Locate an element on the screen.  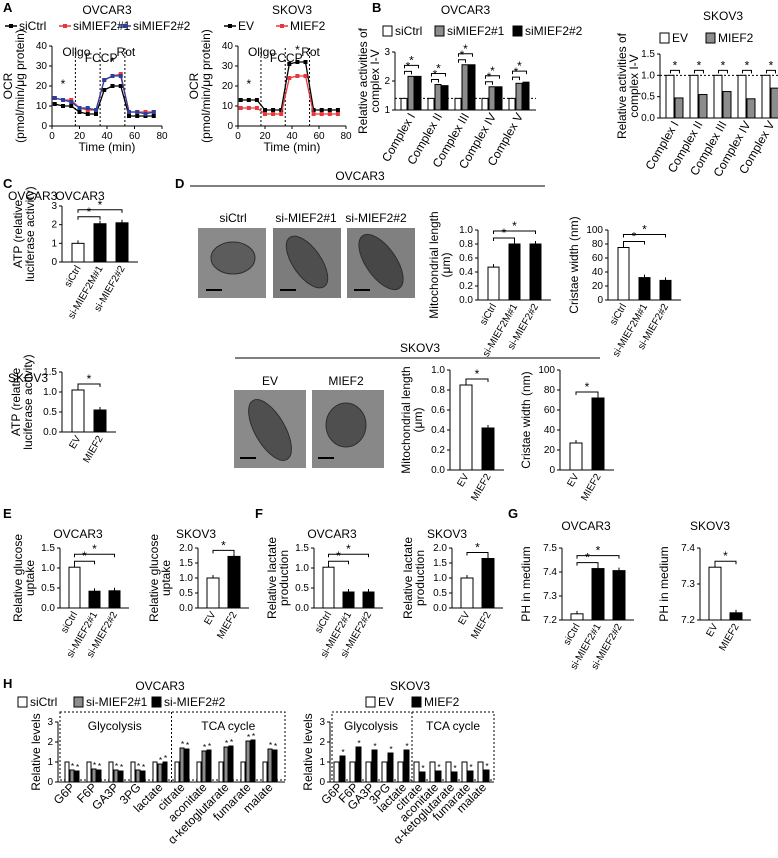
c-skov3-atp-y-tick-label: 0.0 is located at coordinates (50, 432).